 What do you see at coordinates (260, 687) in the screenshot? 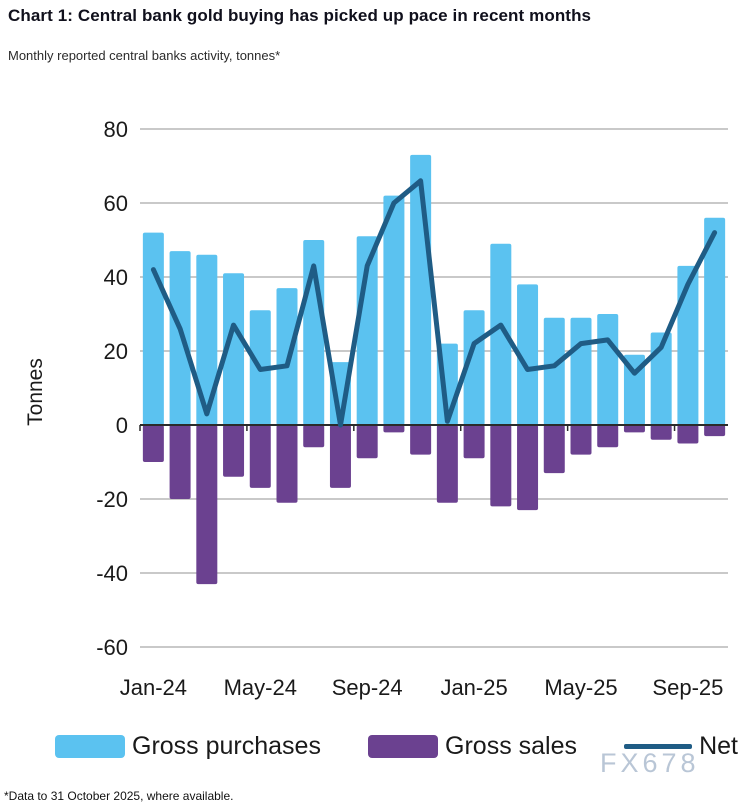
I see `x-tick-label: May-24` at bounding box center [260, 687].